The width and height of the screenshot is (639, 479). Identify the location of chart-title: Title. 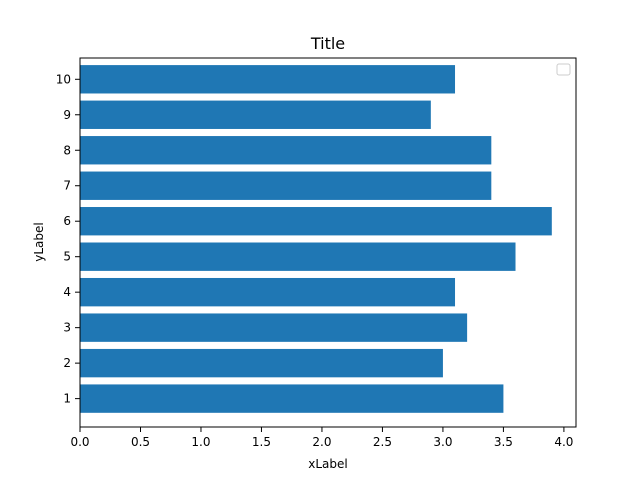
(327, 43).